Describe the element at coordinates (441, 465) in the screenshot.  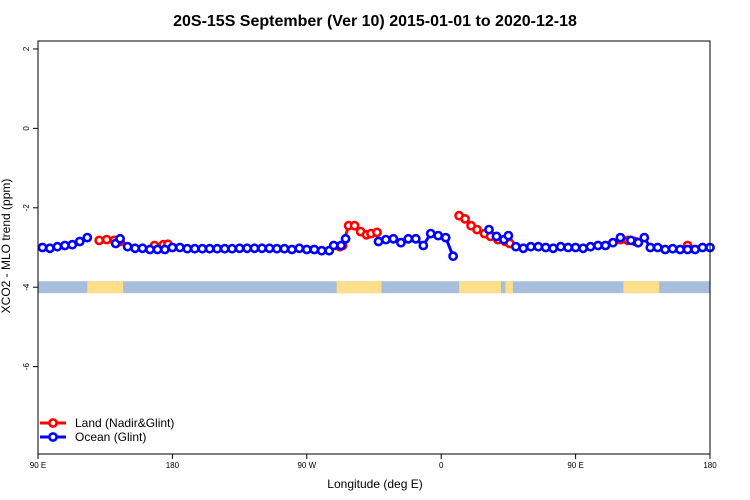
I see `x-tick-label: 0` at that location.